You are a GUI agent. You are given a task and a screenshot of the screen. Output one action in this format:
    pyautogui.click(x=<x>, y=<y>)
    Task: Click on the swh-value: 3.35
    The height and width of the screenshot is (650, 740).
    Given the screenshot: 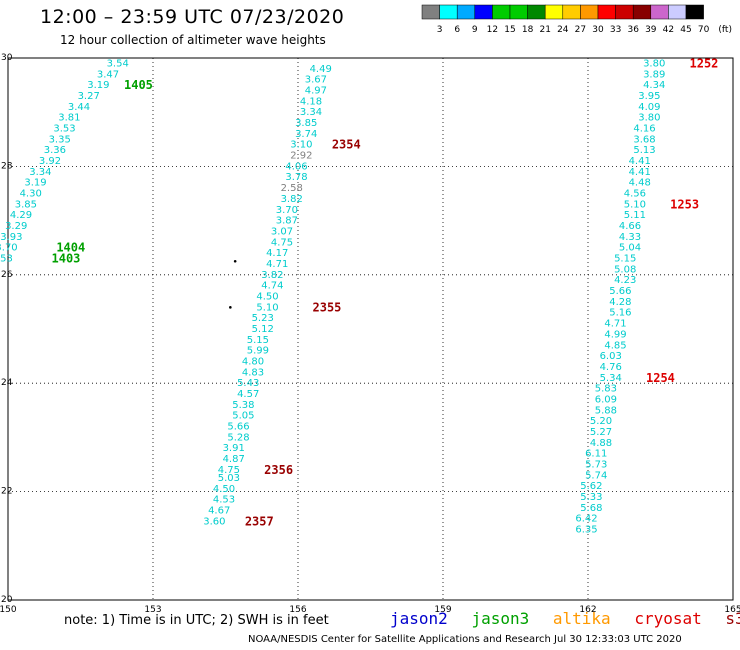 What is the action you would take?
    pyautogui.click(x=60, y=139)
    